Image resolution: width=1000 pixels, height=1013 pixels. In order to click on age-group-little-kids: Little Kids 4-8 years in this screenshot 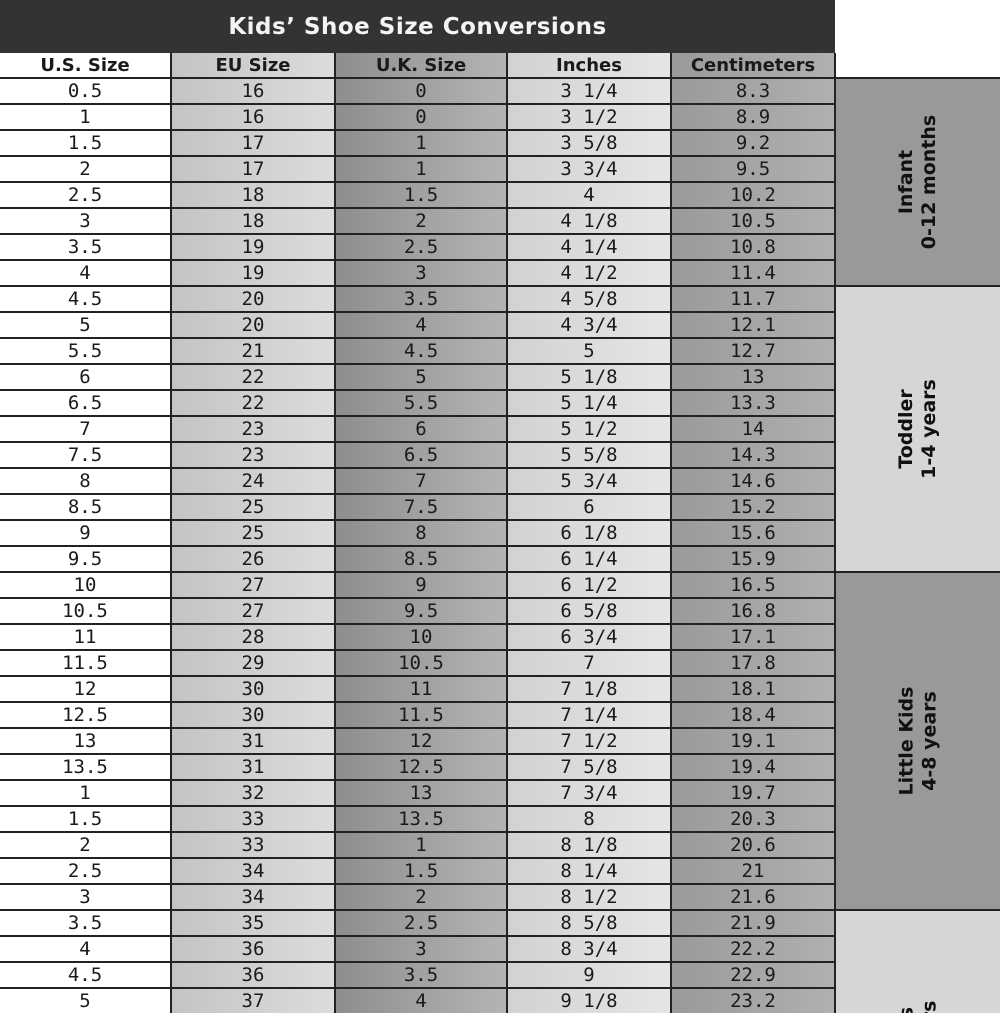, I will do `click(918, 741)`.